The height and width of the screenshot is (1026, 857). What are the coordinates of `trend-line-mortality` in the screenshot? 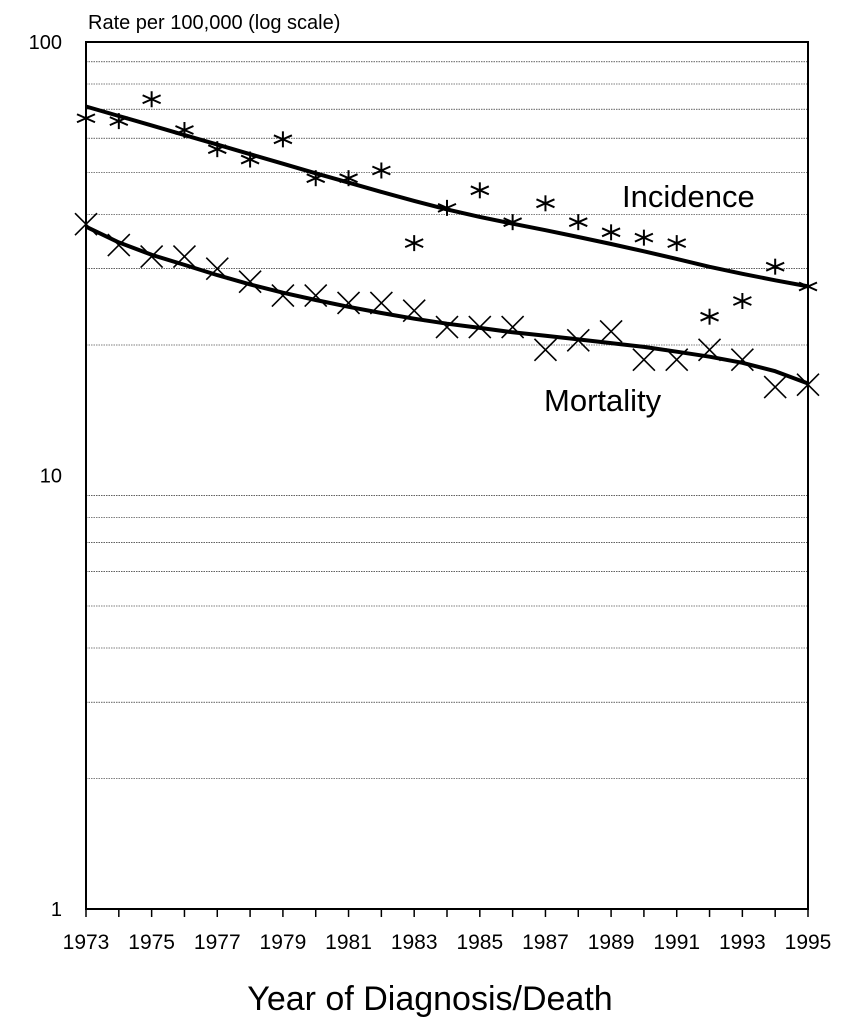 It's located at (447, 305).